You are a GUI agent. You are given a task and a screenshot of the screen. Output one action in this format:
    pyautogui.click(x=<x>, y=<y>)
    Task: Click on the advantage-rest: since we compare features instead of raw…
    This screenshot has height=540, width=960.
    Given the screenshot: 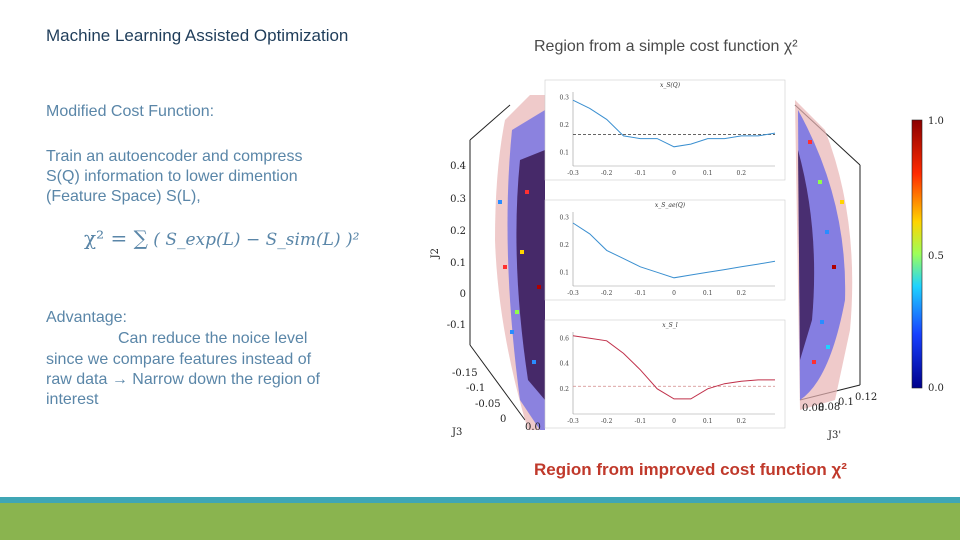 What is the action you would take?
    pyautogui.click(x=183, y=380)
    